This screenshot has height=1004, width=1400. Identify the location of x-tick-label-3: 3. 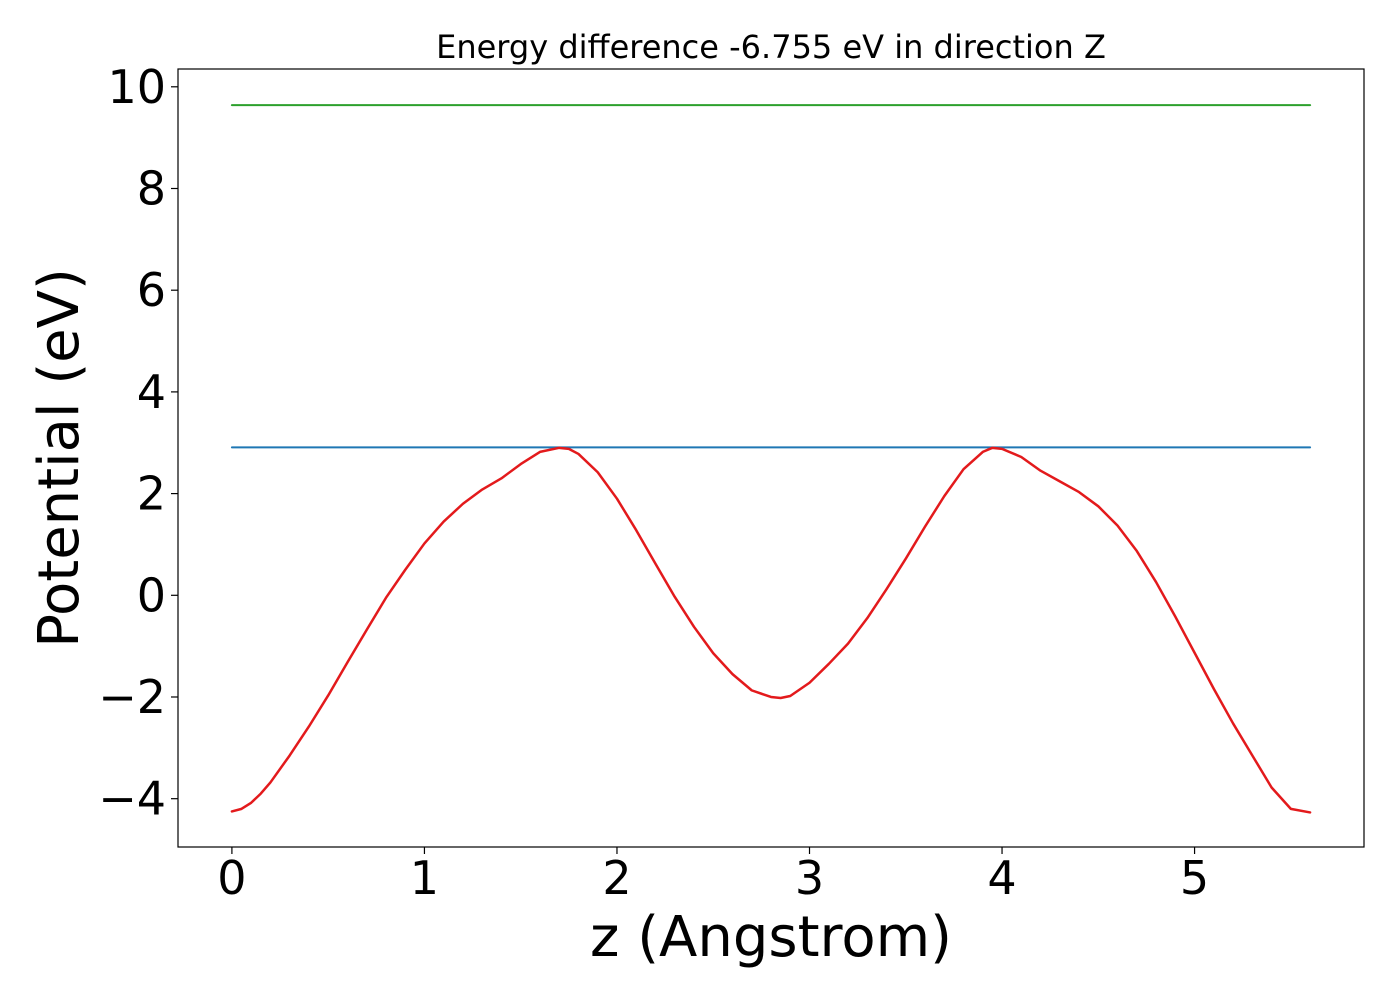
(809, 878).